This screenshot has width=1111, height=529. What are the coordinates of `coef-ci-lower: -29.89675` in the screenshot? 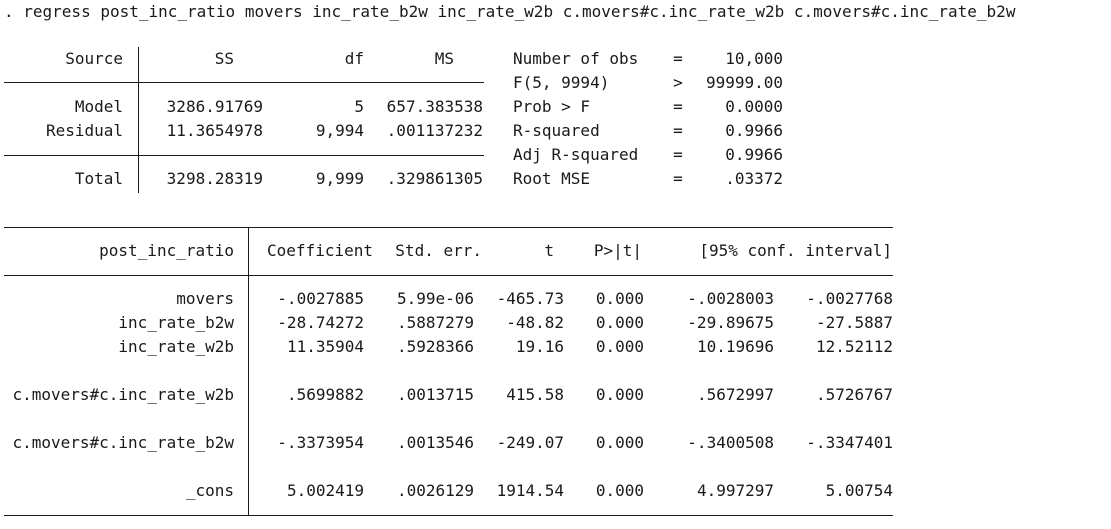 It's located at (730, 322).